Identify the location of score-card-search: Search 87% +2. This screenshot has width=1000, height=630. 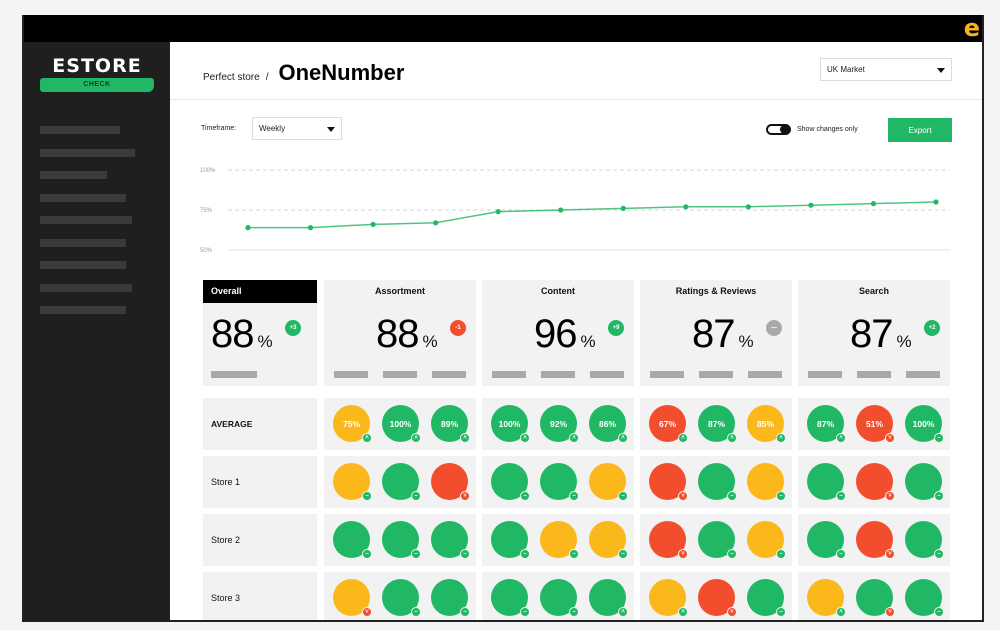
(874, 333).